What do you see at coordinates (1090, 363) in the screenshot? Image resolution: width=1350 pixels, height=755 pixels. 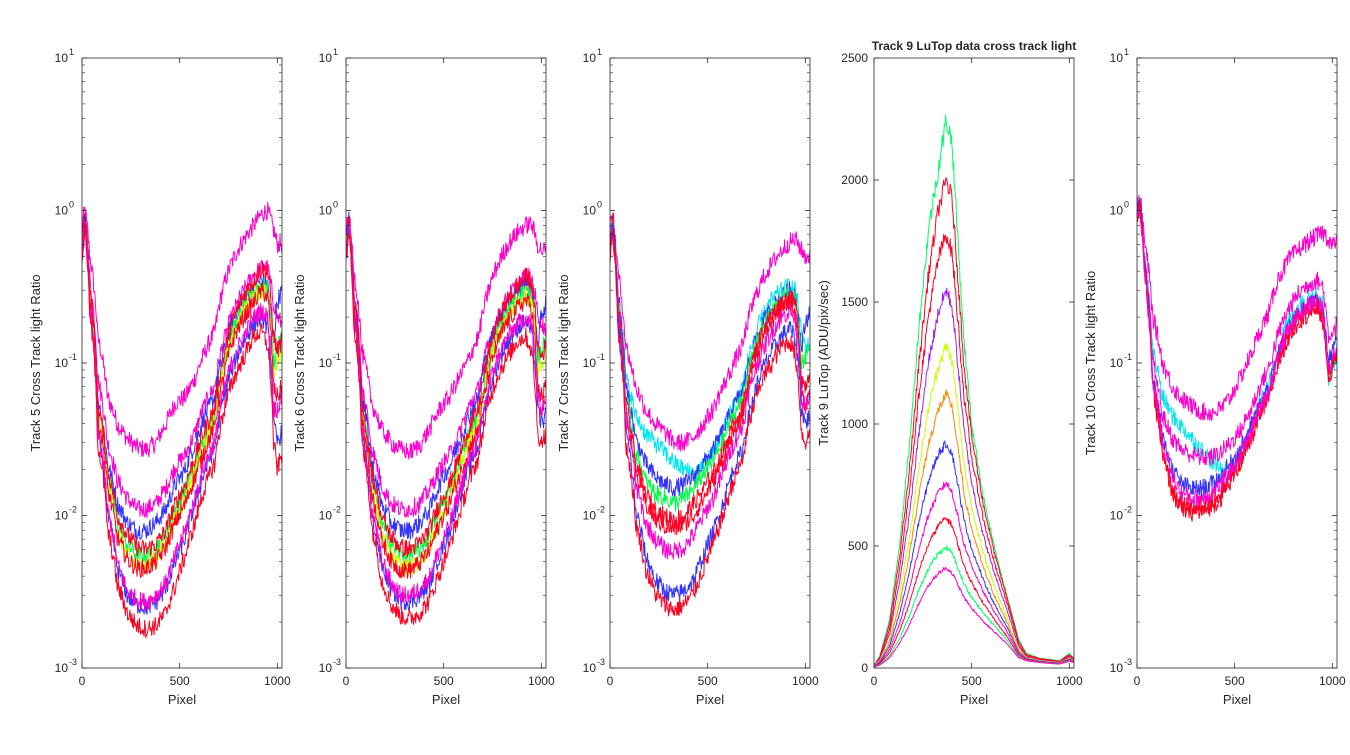 I see `y-axis-label: Track 10 Cross Track light Ratio` at bounding box center [1090, 363].